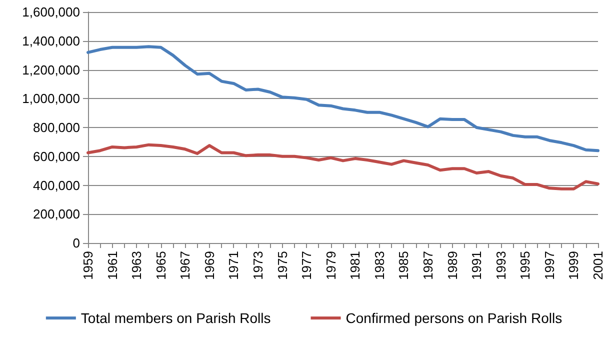 The height and width of the screenshot is (338, 608). Describe the element at coordinates (454, 318) in the screenshot. I see `legend-label: Confirmed persons on Parish Rolls` at that location.